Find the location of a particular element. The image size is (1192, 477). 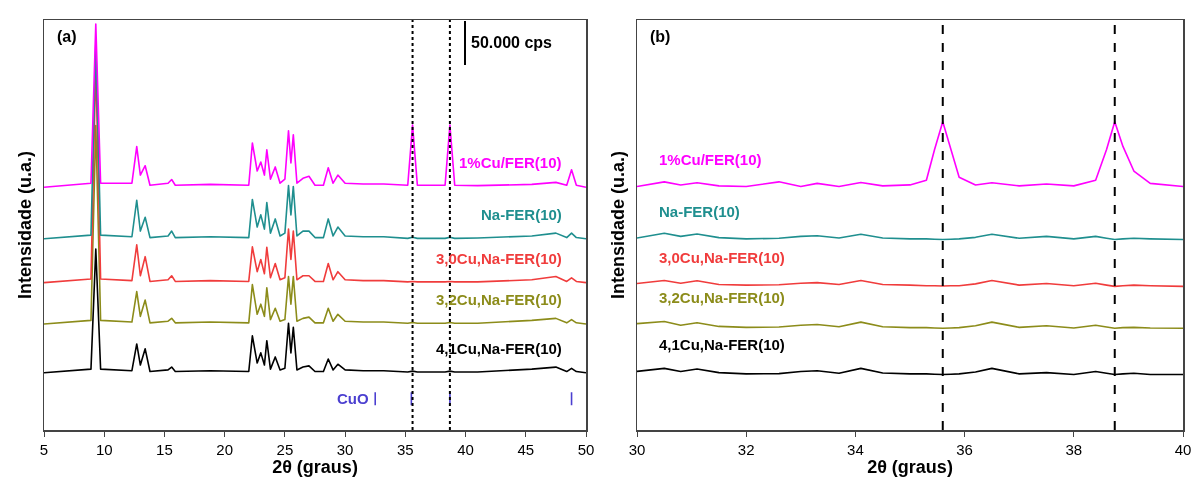

x-tick-label: 34 is located at coordinates (855, 449).